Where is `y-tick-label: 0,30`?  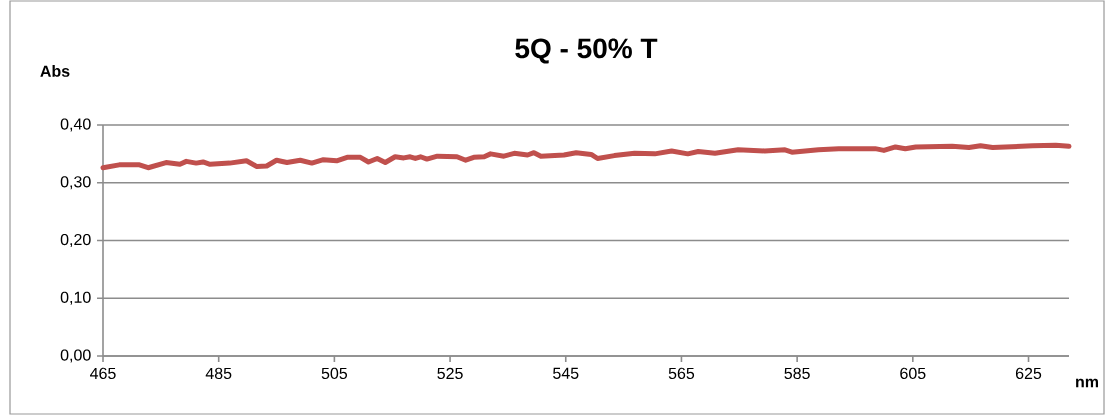
y-tick-label: 0,30 is located at coordinates (75, 183).